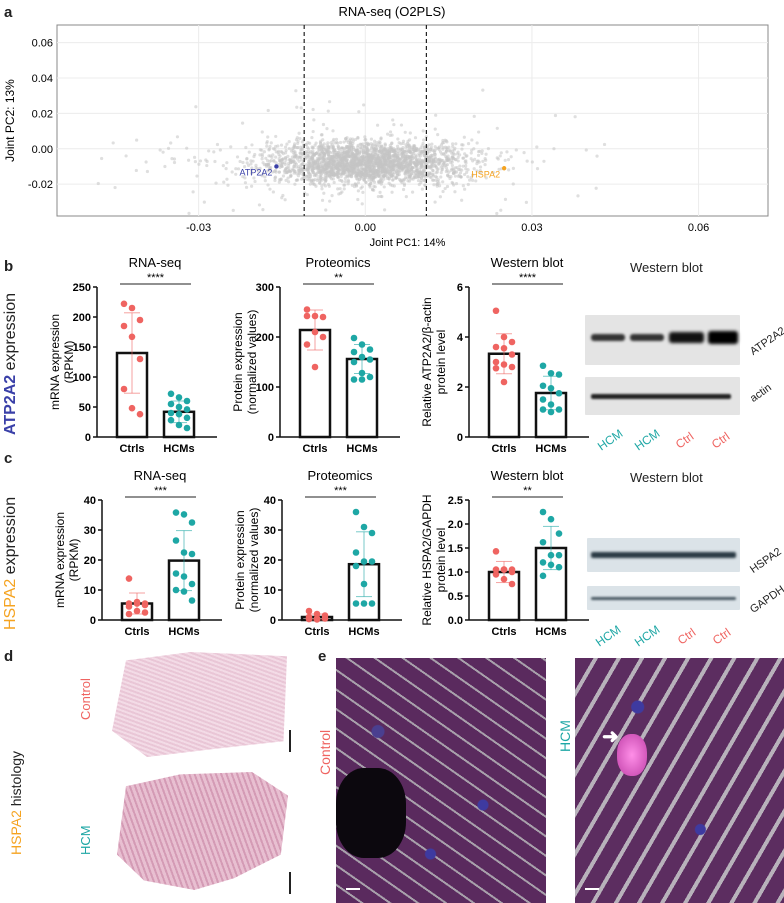  I want to click on significance-stars: ****, so click(528, 278).